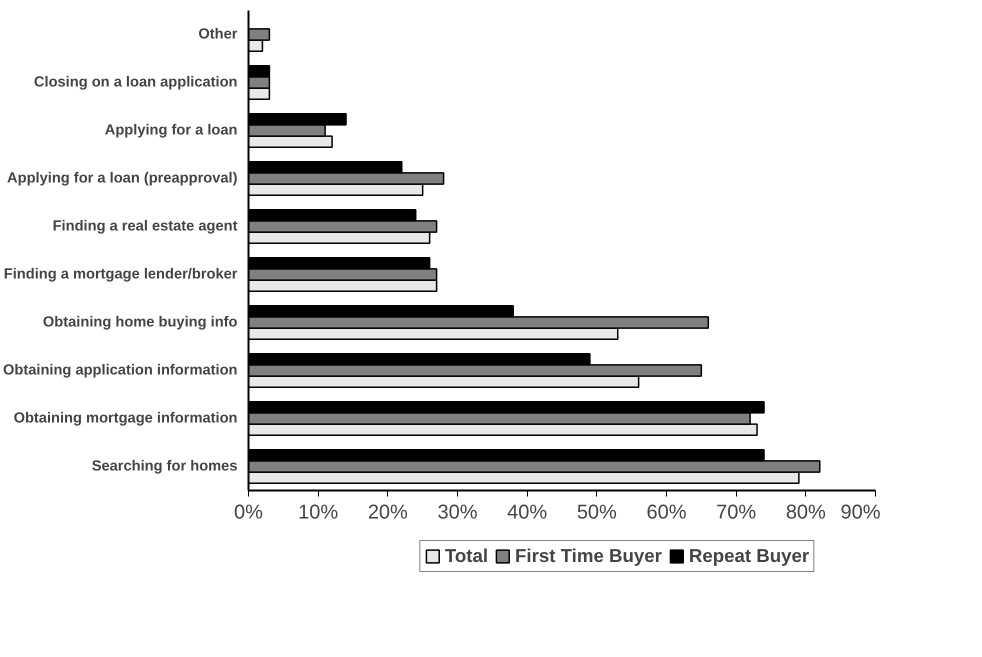 The image size is (982, 657). Describe the element at coordinates (218, 34) in the screenshot. I see `y-tick-label: Other` at that location.